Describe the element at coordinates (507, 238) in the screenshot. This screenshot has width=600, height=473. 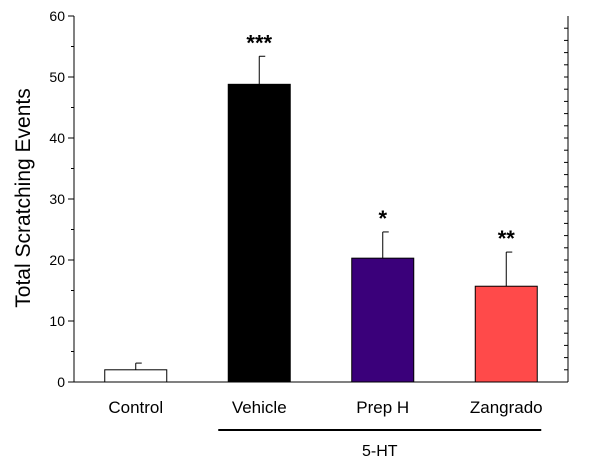
I see `significance-marker: **` at that location.